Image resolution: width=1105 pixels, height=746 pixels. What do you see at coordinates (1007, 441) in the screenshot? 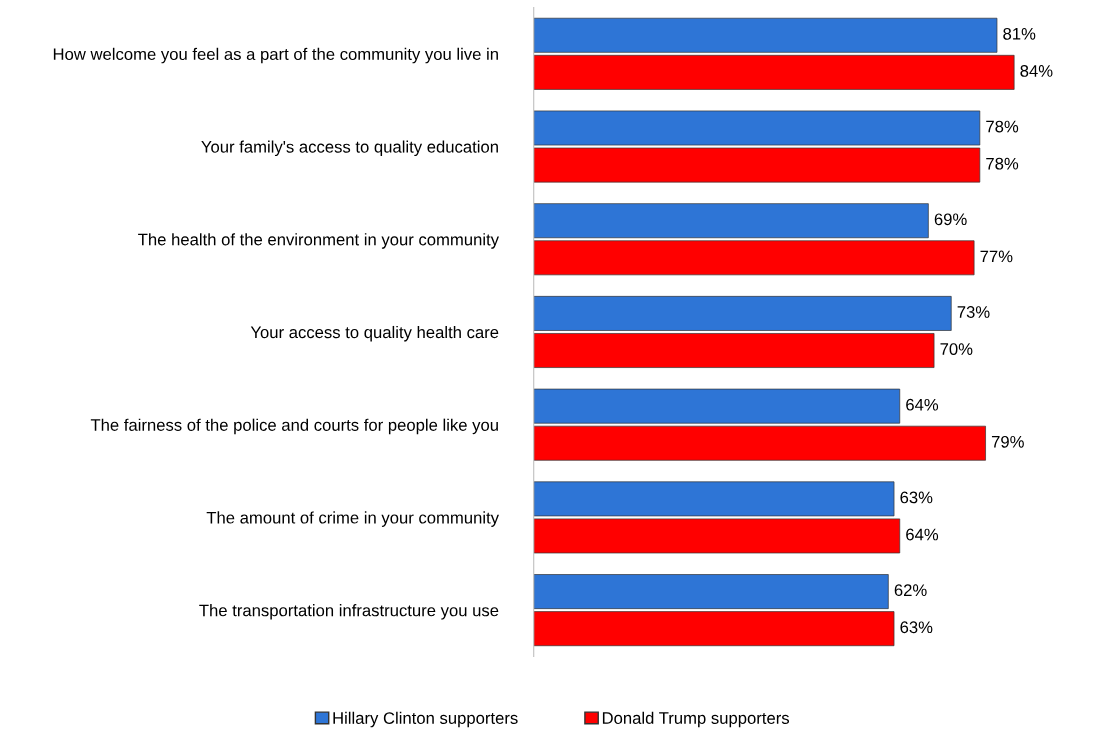
I see `data-label: 79%` at bounding box center [1007, 441].